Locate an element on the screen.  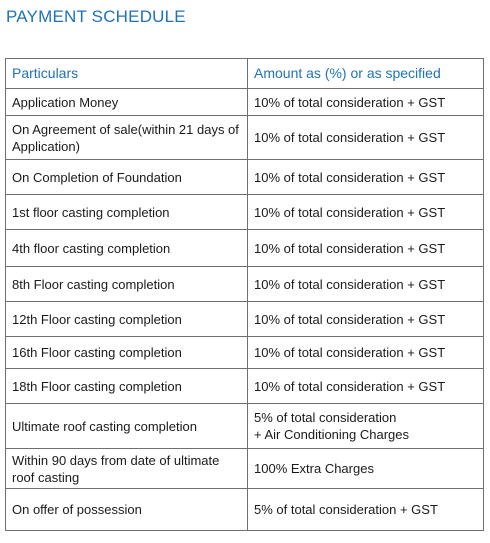
page-title: PAYMENT SCHEDULE is located at coordinates (96, 16).